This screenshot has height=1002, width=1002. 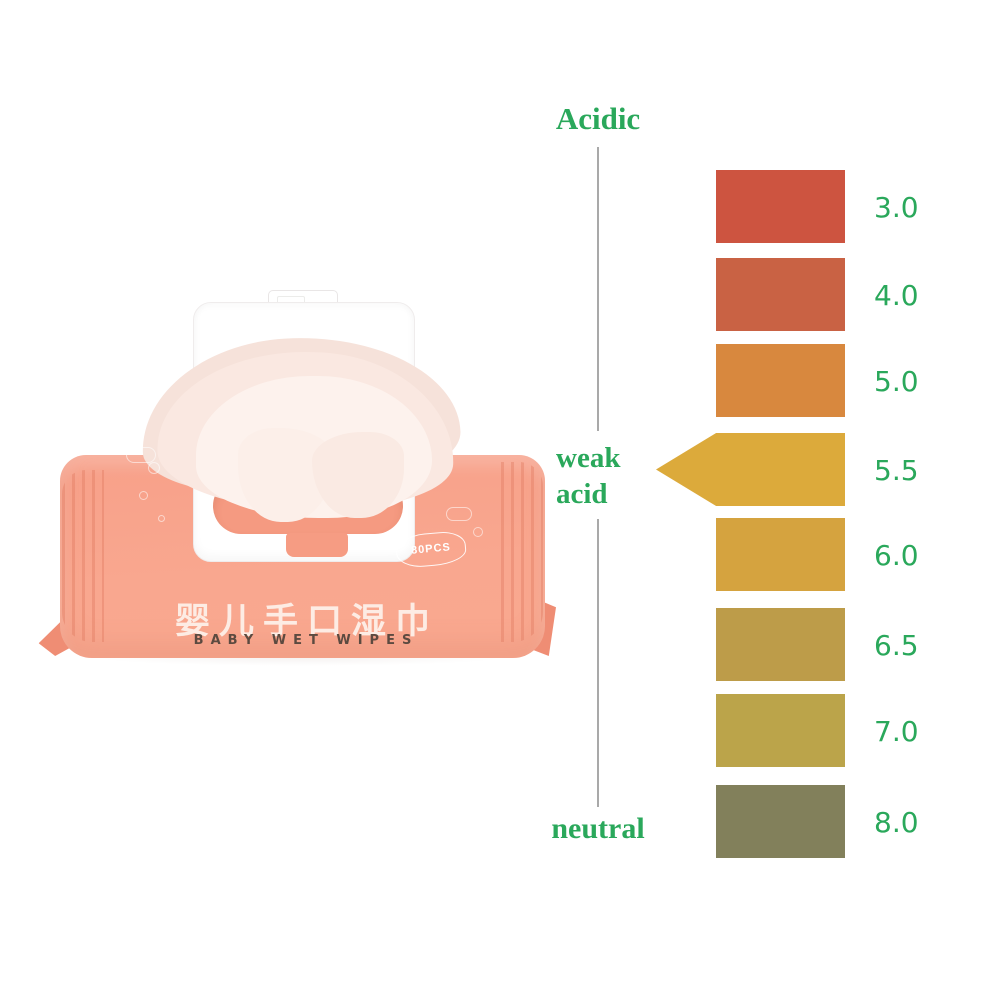 What do you see at coordinates (501, 821) in the screenshot?
I see `ph-row-8.0: 8.0` at bounding box center [501, 821].